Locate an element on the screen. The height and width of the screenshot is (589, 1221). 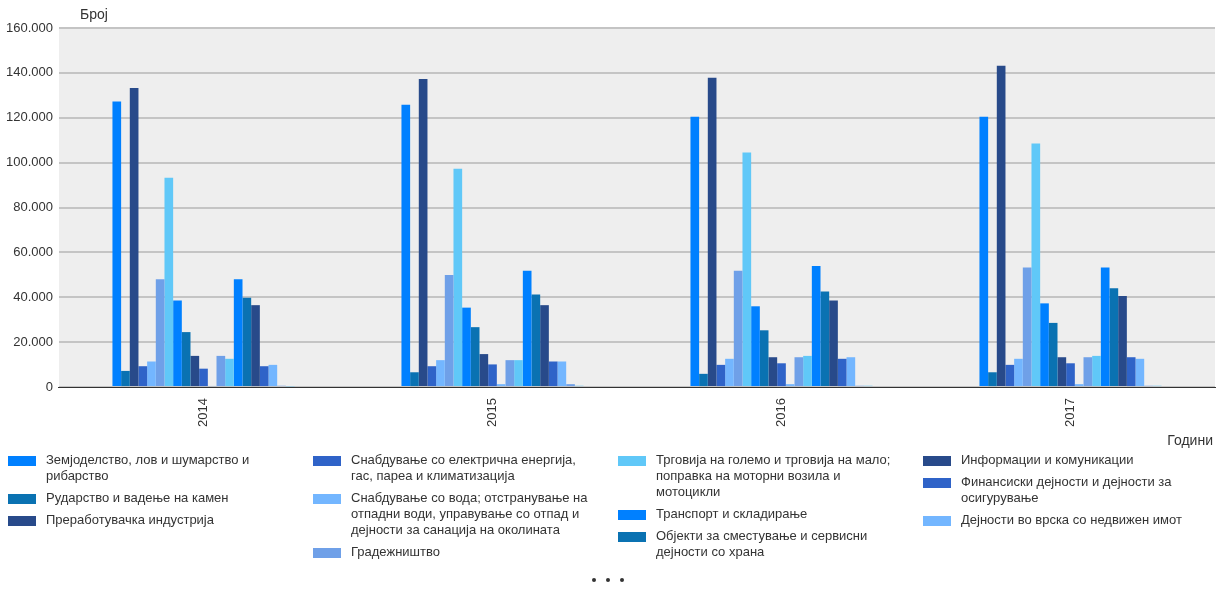
y-tick-label: 60.000 is located at coordinates (33, 251).